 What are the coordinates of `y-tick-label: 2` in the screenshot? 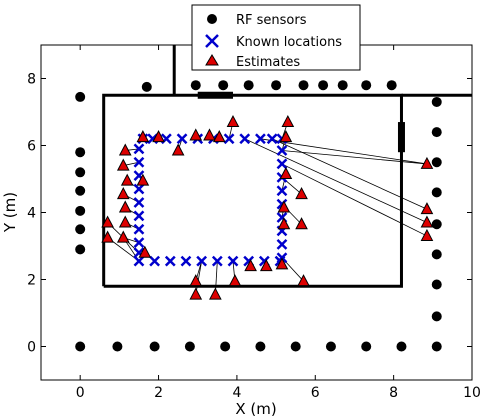 It's located at (31, 281).